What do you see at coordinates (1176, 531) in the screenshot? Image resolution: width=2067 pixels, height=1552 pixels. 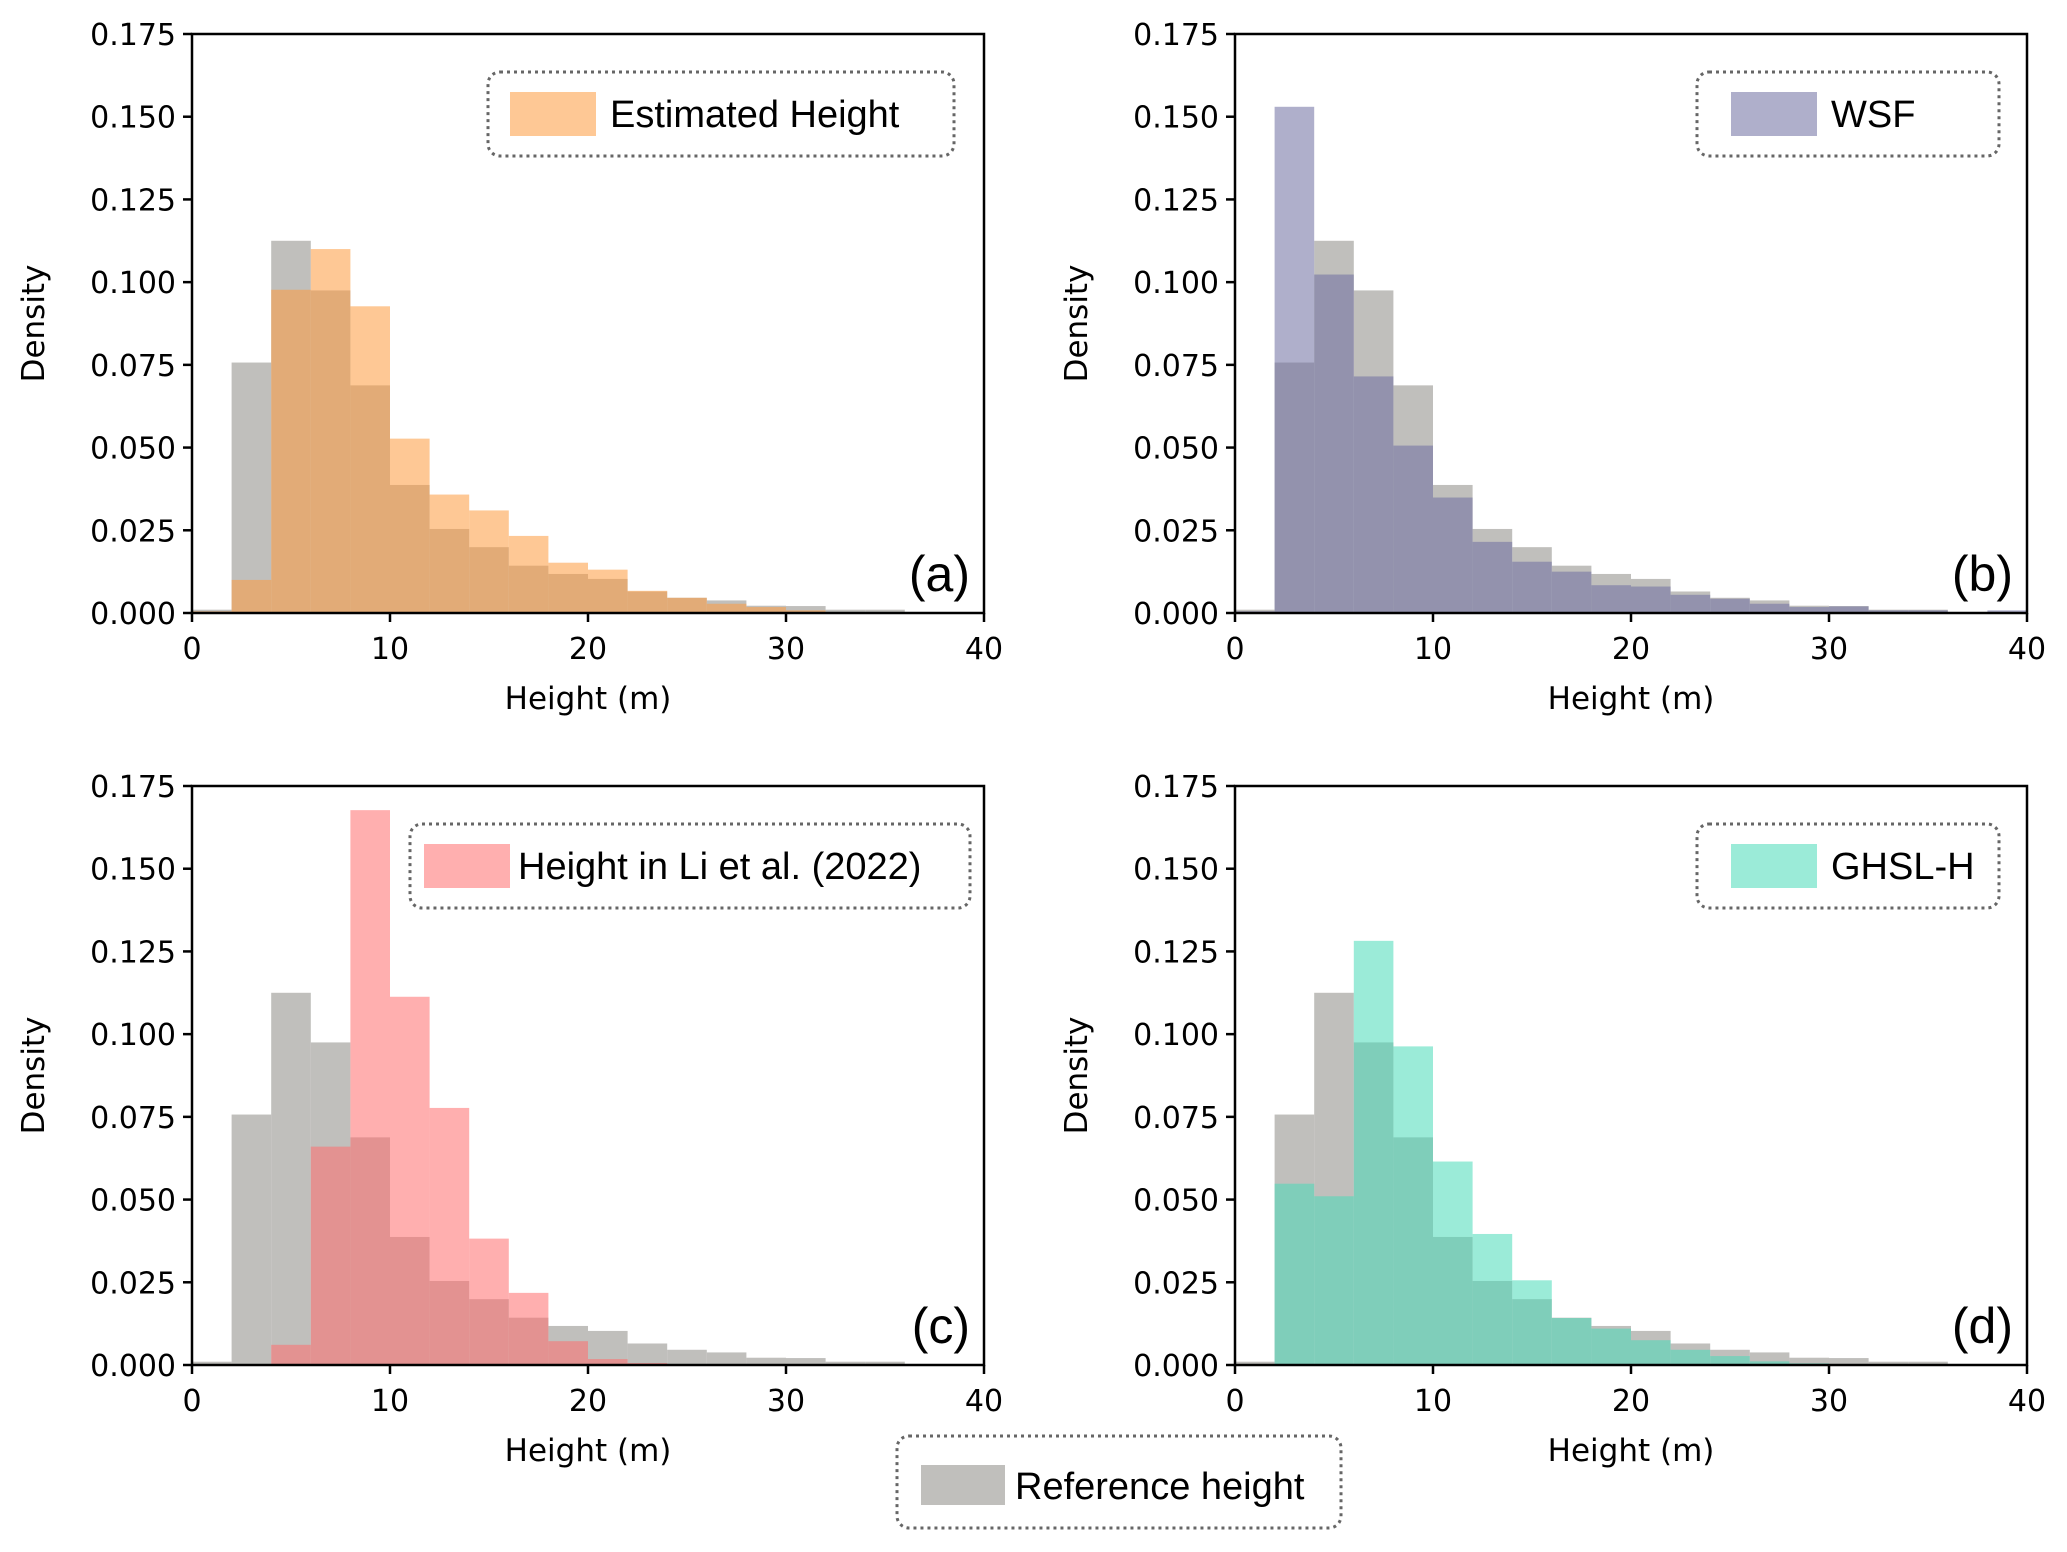 I see `y-tick-label: 0.025` at bounding box center [1176, 531].